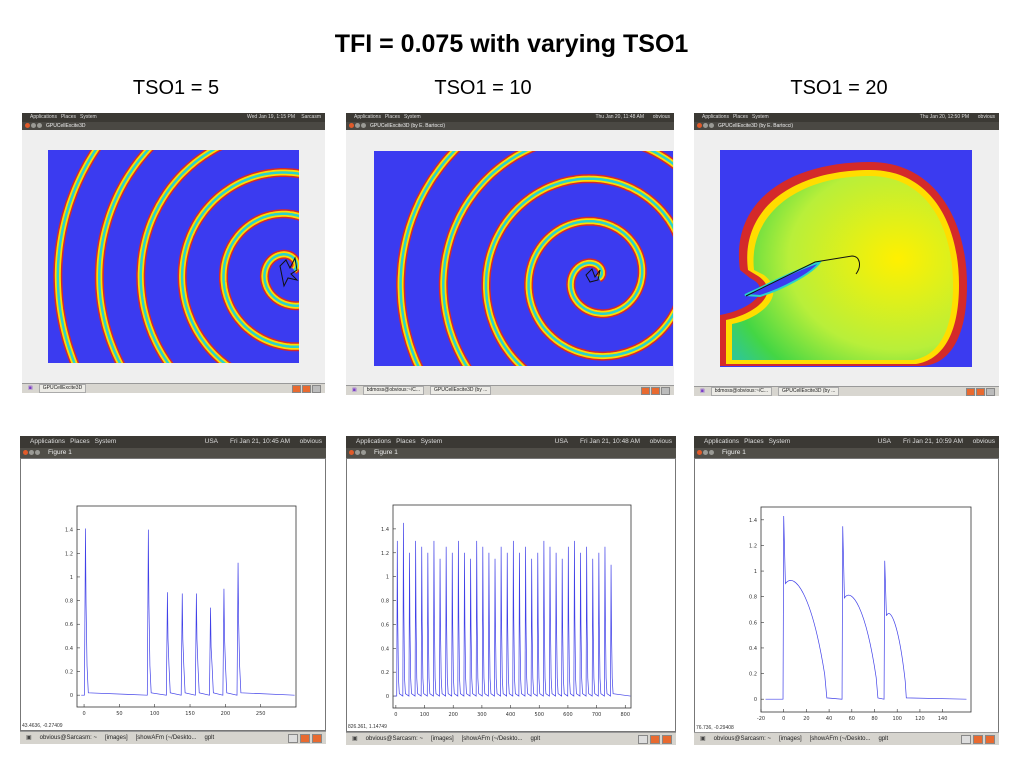  What do you see at coordinates (261, 714) in the screenshot?
I see `x-tick-label: 250` at bounding box center [261, 714].